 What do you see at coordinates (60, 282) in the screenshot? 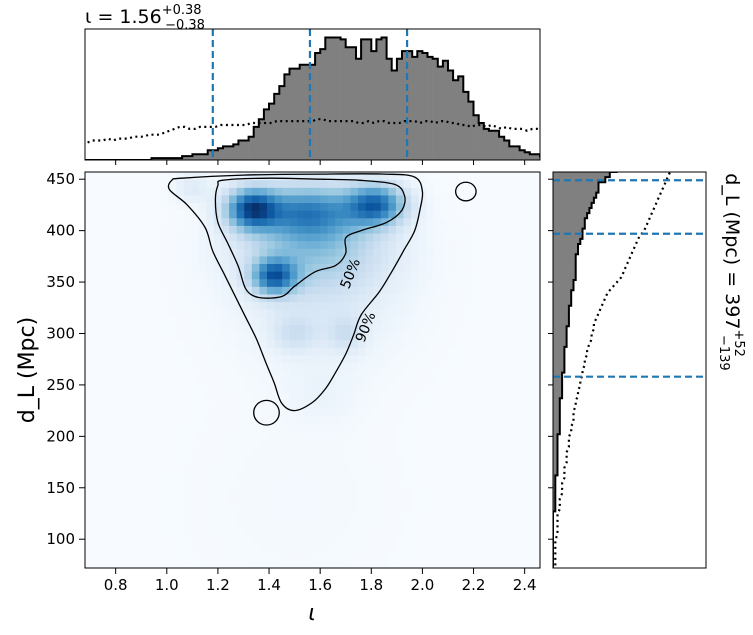
I see `y-tick-label: 350` at bounding box center [60, 282].